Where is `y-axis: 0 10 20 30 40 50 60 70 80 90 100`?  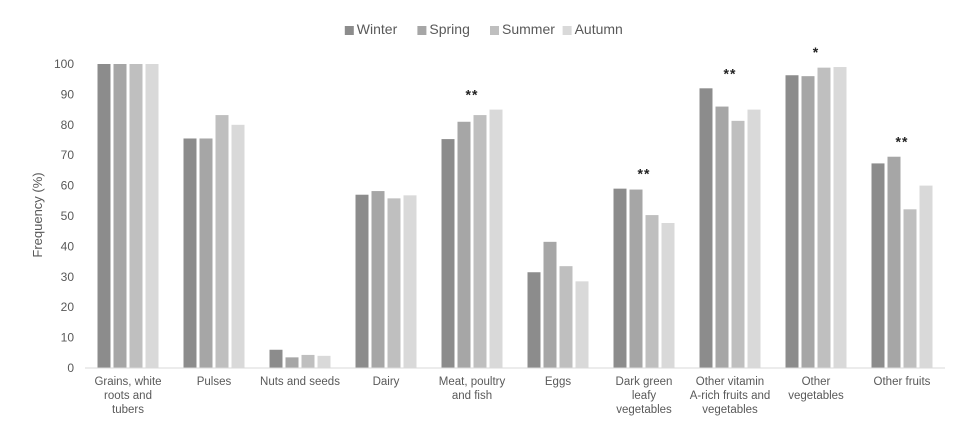 y-axis: 0 10 20 30 40 50 60 70 80 90 100 is located at coordinates (64, 216).